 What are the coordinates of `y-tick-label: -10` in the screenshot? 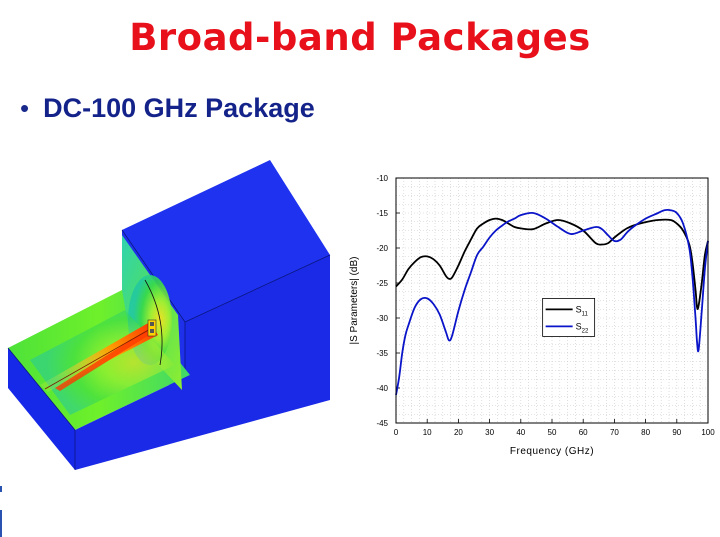 It's located at (382, 178).